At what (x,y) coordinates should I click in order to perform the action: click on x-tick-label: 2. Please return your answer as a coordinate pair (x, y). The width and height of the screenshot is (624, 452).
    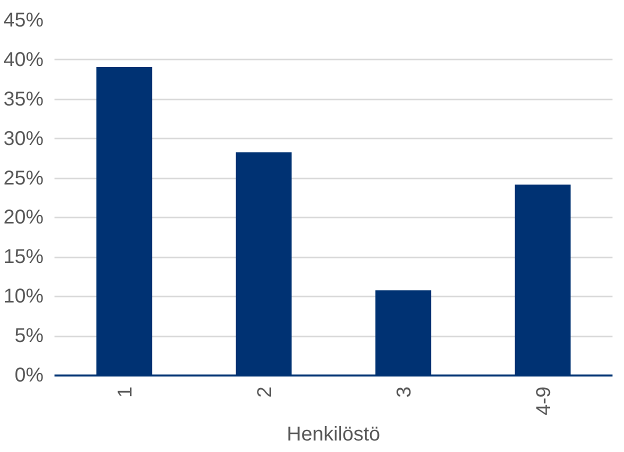
    Looking at the image, I should click on (265, 392).